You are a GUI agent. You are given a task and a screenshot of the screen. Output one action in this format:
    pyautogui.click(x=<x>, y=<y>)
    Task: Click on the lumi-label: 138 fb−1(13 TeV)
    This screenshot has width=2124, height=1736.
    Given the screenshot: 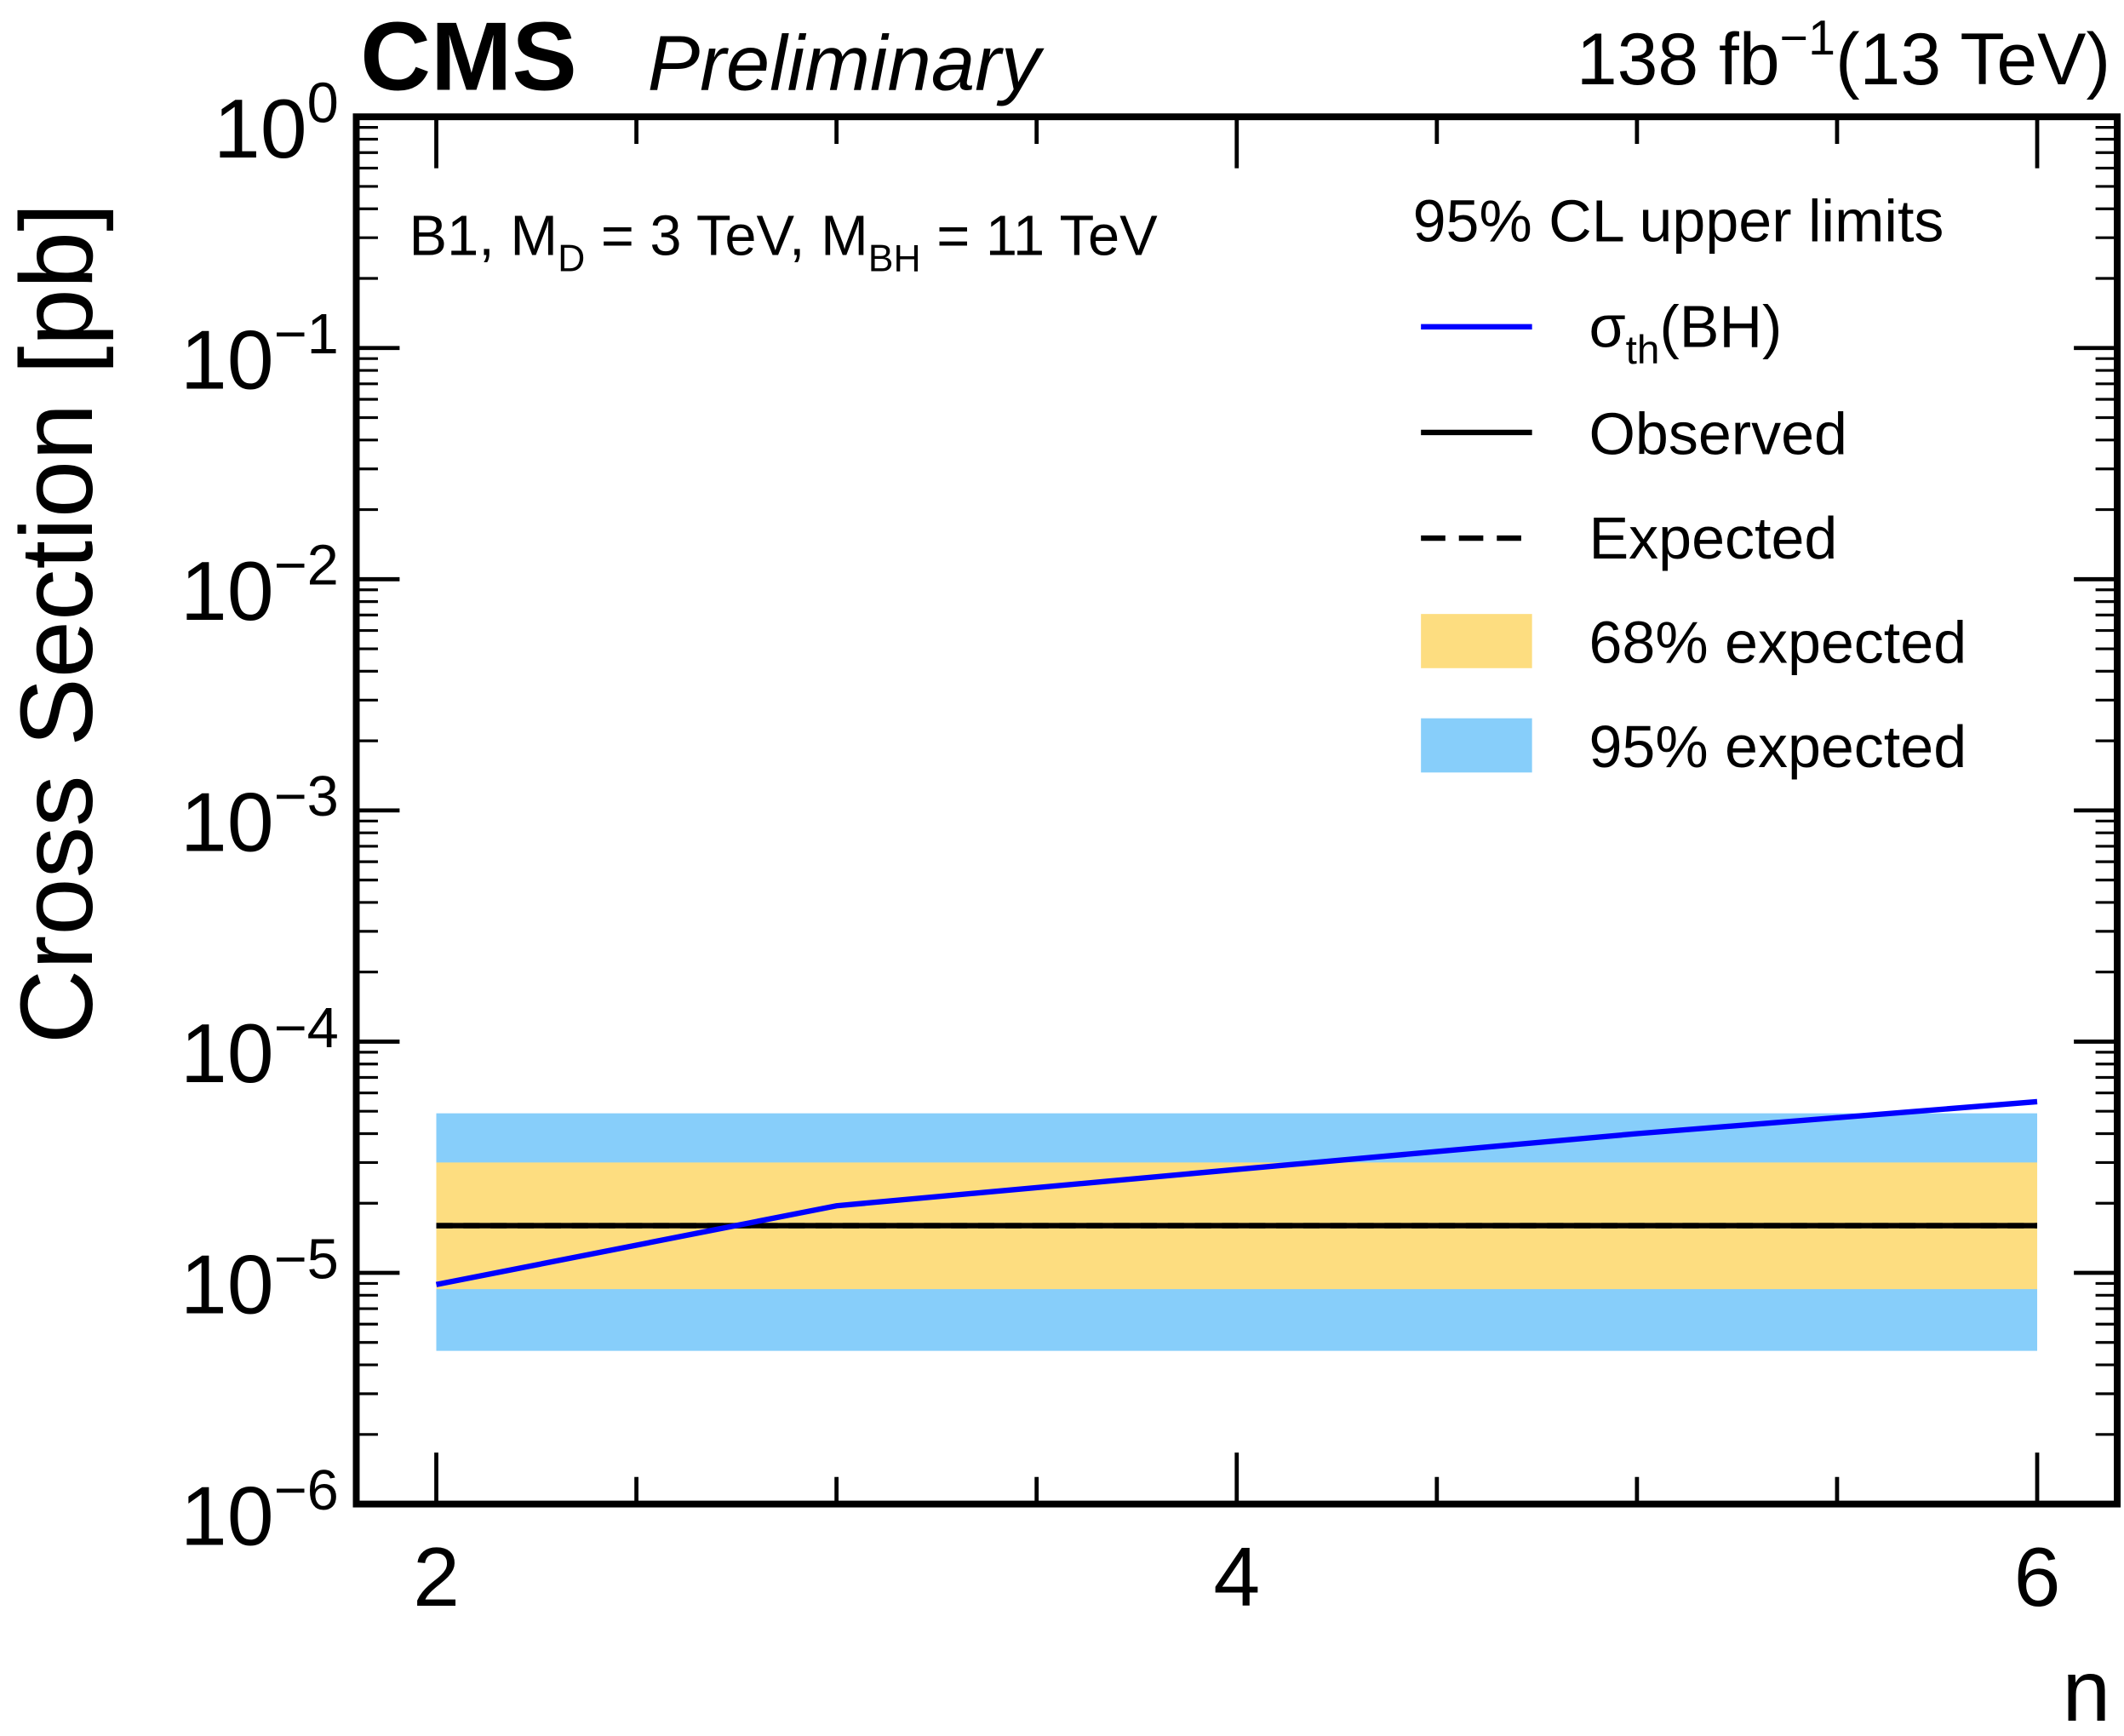 What is the action you would take?
    pyautogui.click(x=1844, y=55)
    